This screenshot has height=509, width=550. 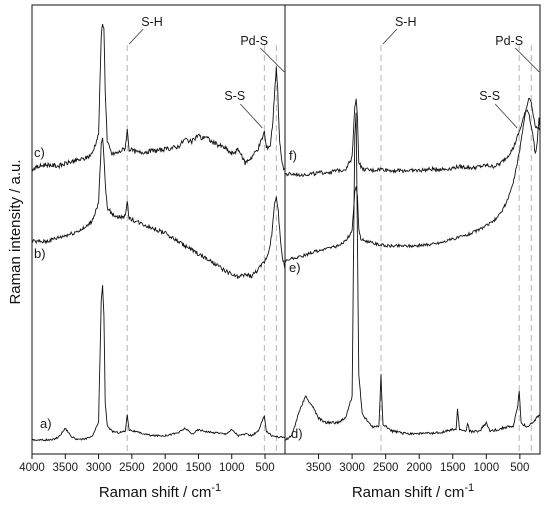 What do you see at coordinates (158, 208) in the screenshot?
I see `spectrum-b` at bounding box center [158, 208].